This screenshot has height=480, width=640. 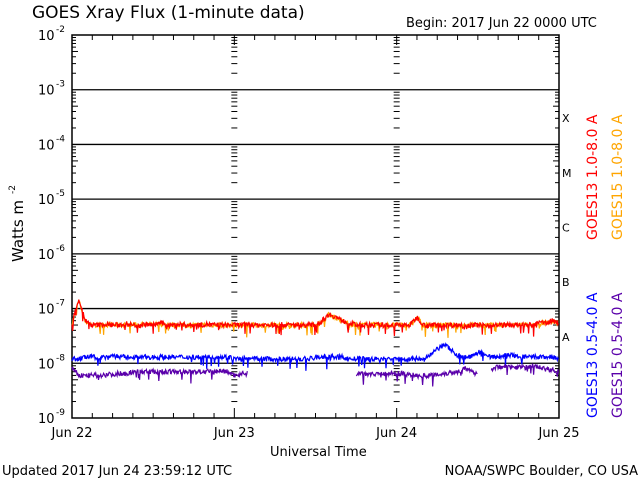 What do you see at coordinates (315, 318) in the screenshot?
I see `series-line-goes13-1-0-8-0-a` at bounding box center [315, 318].